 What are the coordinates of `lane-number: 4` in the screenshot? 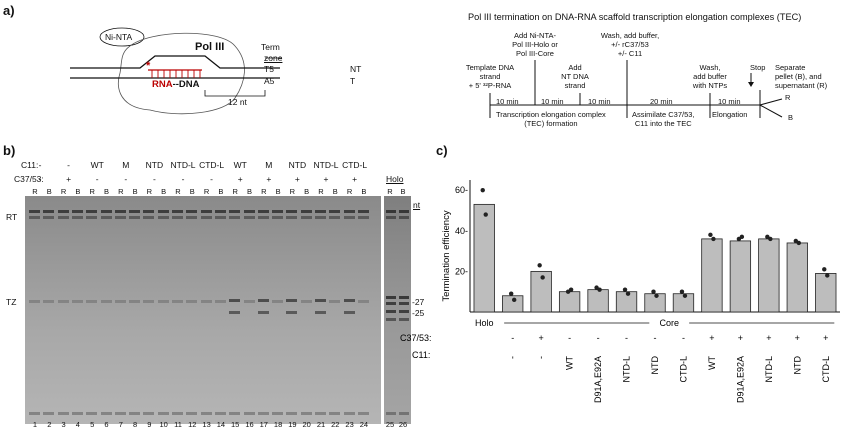 It's located at (77, 424).